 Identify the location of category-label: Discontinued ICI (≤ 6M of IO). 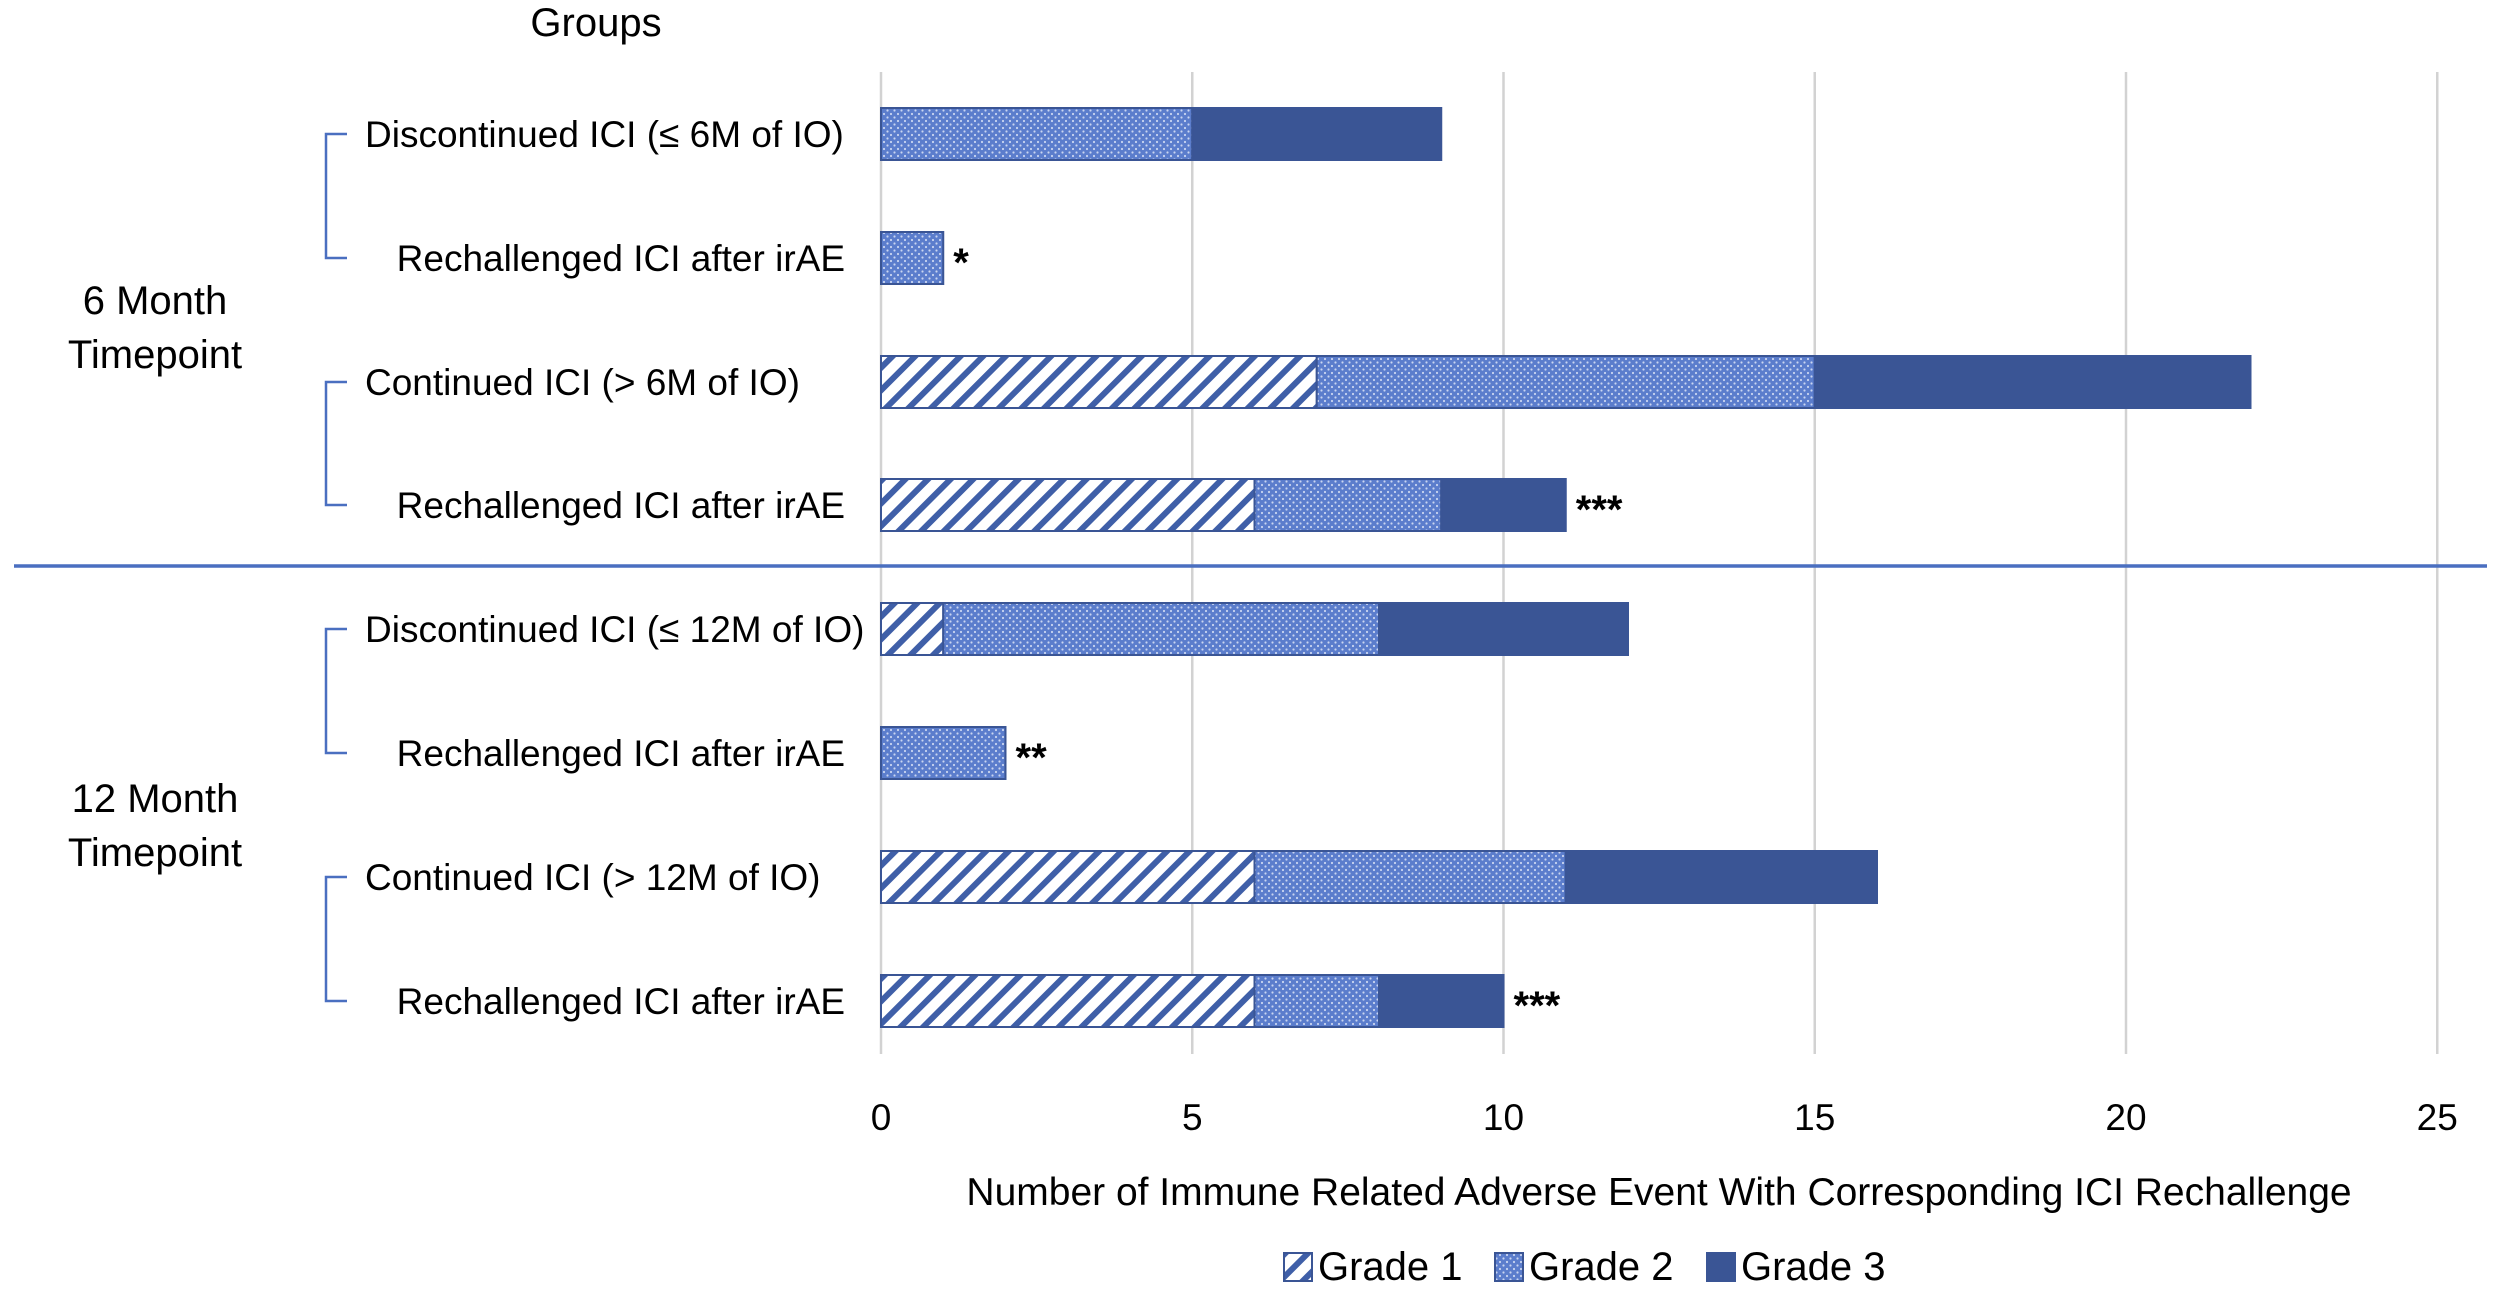
(604, 134).